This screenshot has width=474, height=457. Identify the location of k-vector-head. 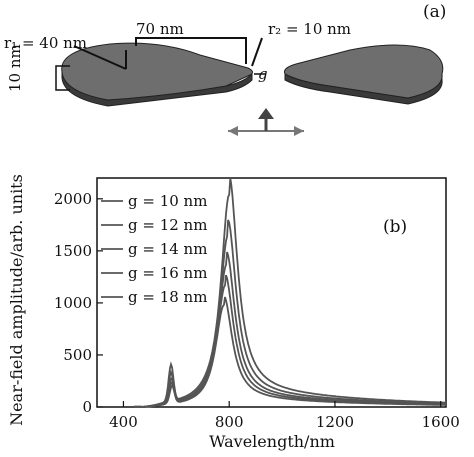
(266, 113).